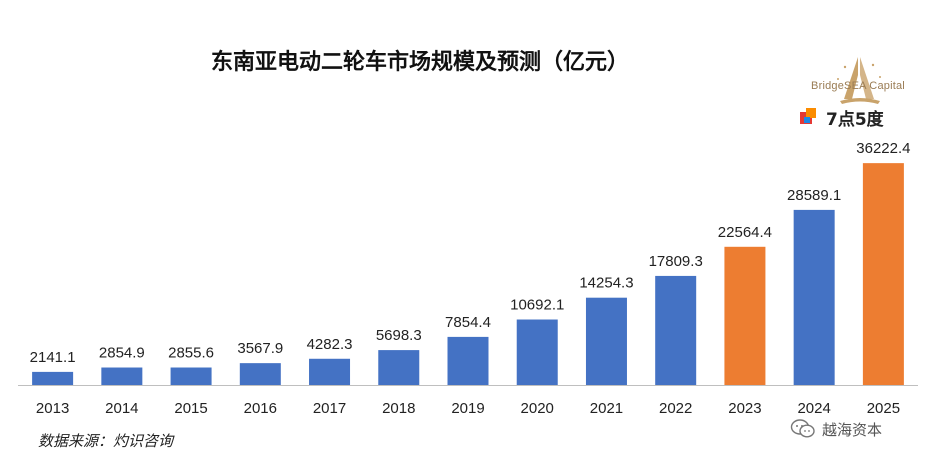  Describe the element at coordinates (121, 408) in the screenshot. I see `x-tick-2014: 2014` at that location.